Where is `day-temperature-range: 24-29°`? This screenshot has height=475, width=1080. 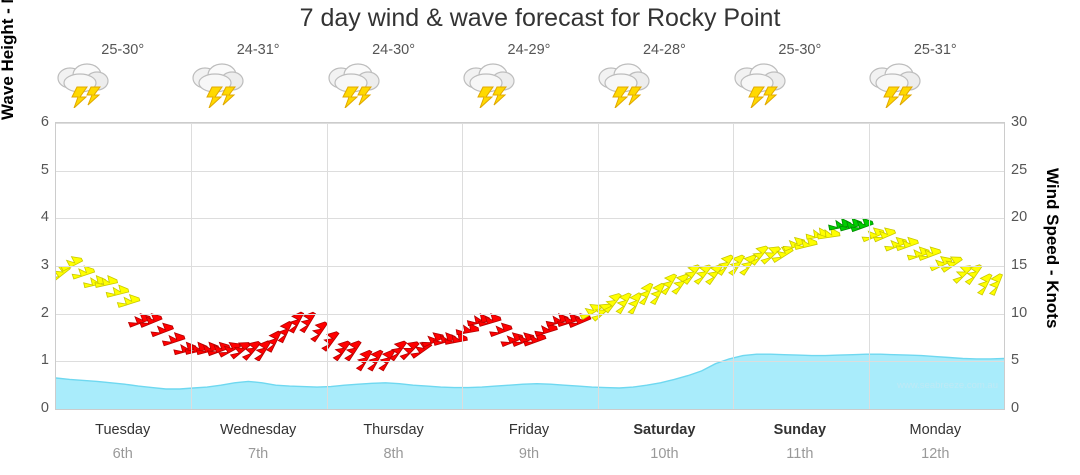 day-temperature-range: 24-29° is located at coordinates (529, 50).